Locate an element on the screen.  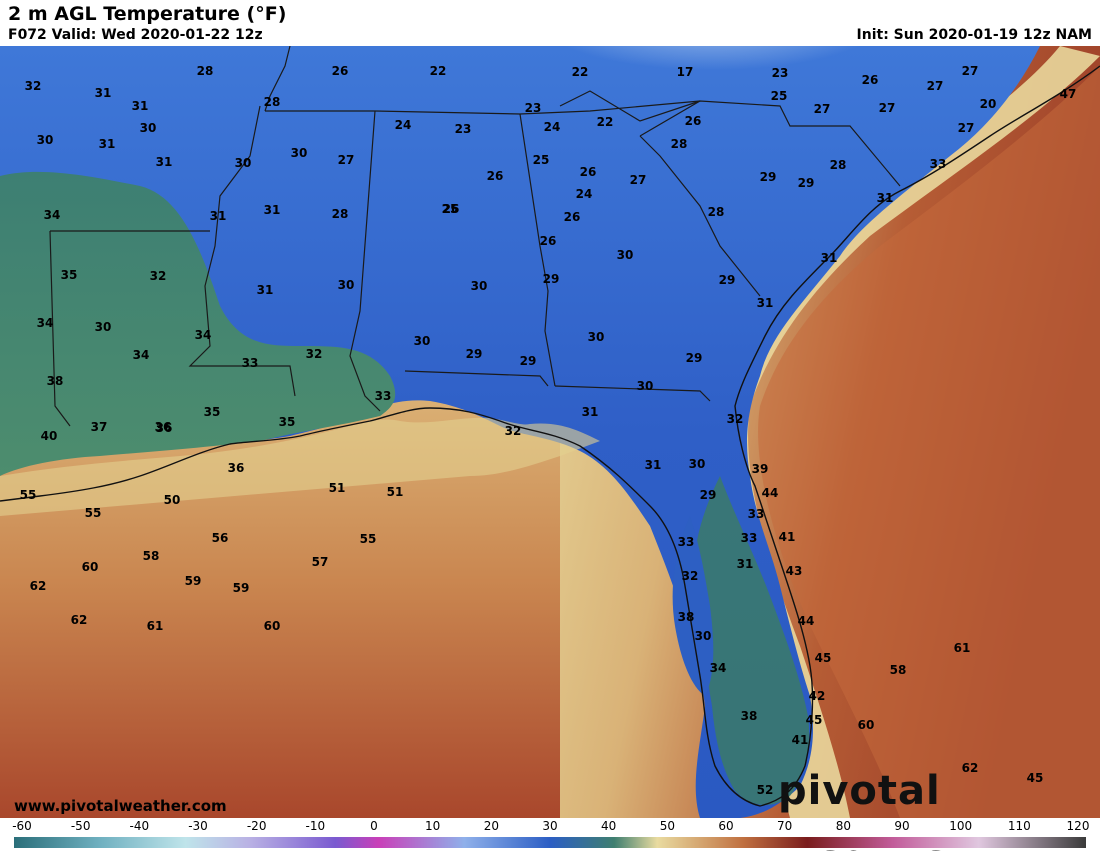
colorbar-tick-label: -20 is located at coordinates (256, 826).